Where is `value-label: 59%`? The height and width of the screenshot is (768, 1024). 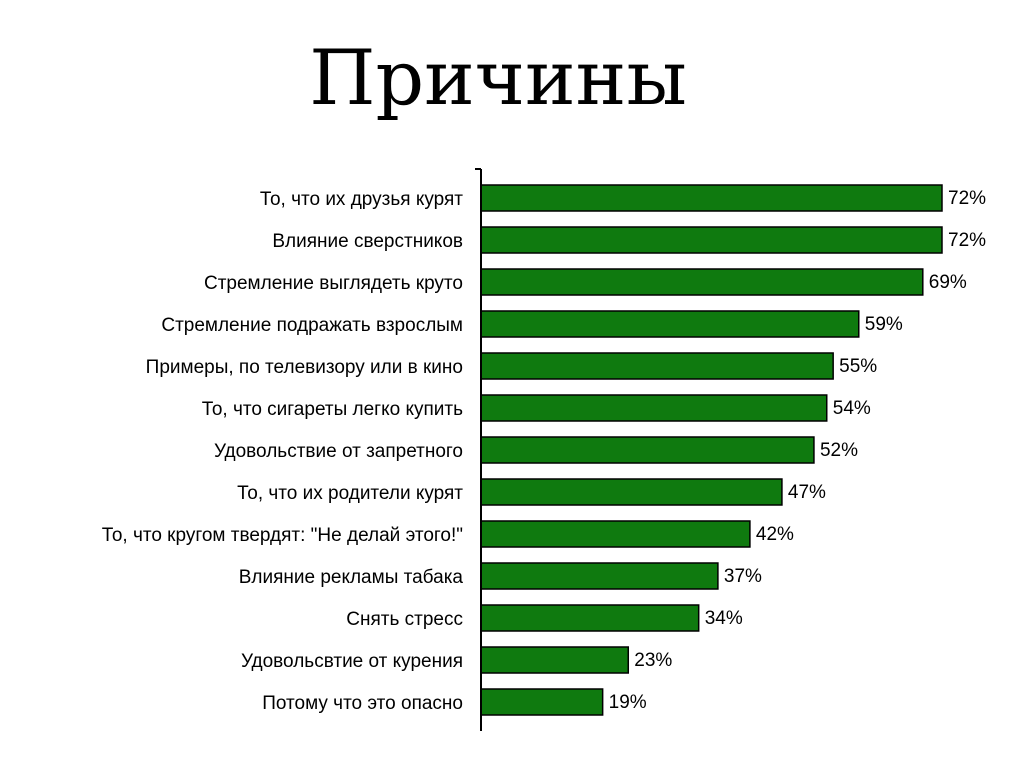
value-label: 59% is located at coordinates (884, 324).